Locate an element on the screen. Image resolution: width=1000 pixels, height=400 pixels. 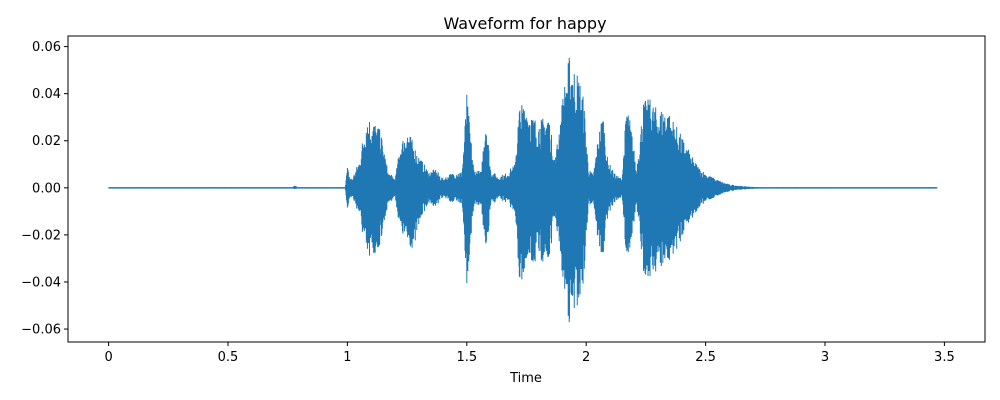
x-tick-label: 3 is located at coordinates (825, 357).